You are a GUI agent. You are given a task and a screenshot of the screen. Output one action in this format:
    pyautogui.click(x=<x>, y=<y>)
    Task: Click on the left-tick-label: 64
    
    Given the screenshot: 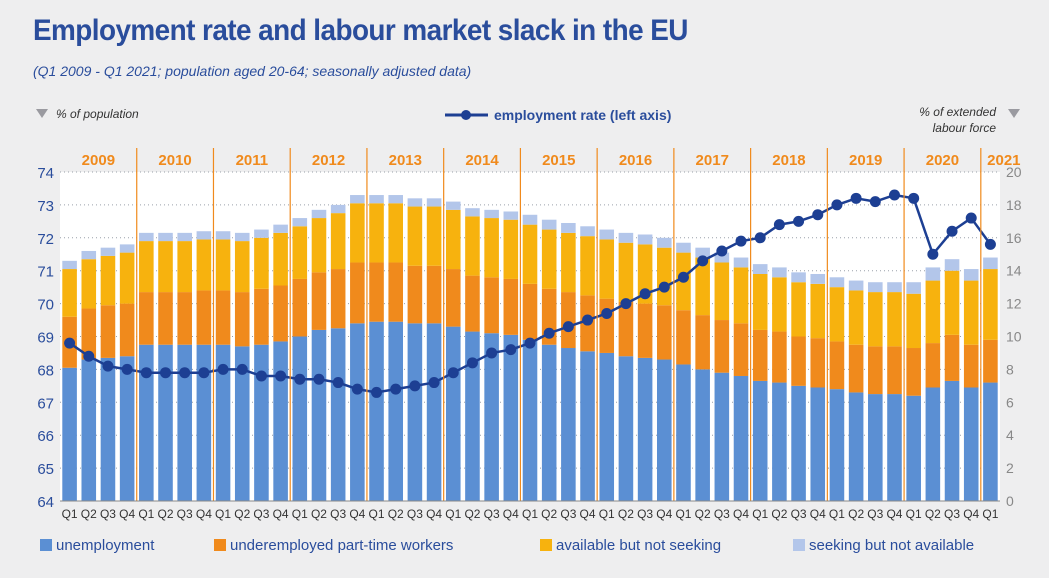 What is the action you would take?
    pyautogui.click(x=45, y=502)
    